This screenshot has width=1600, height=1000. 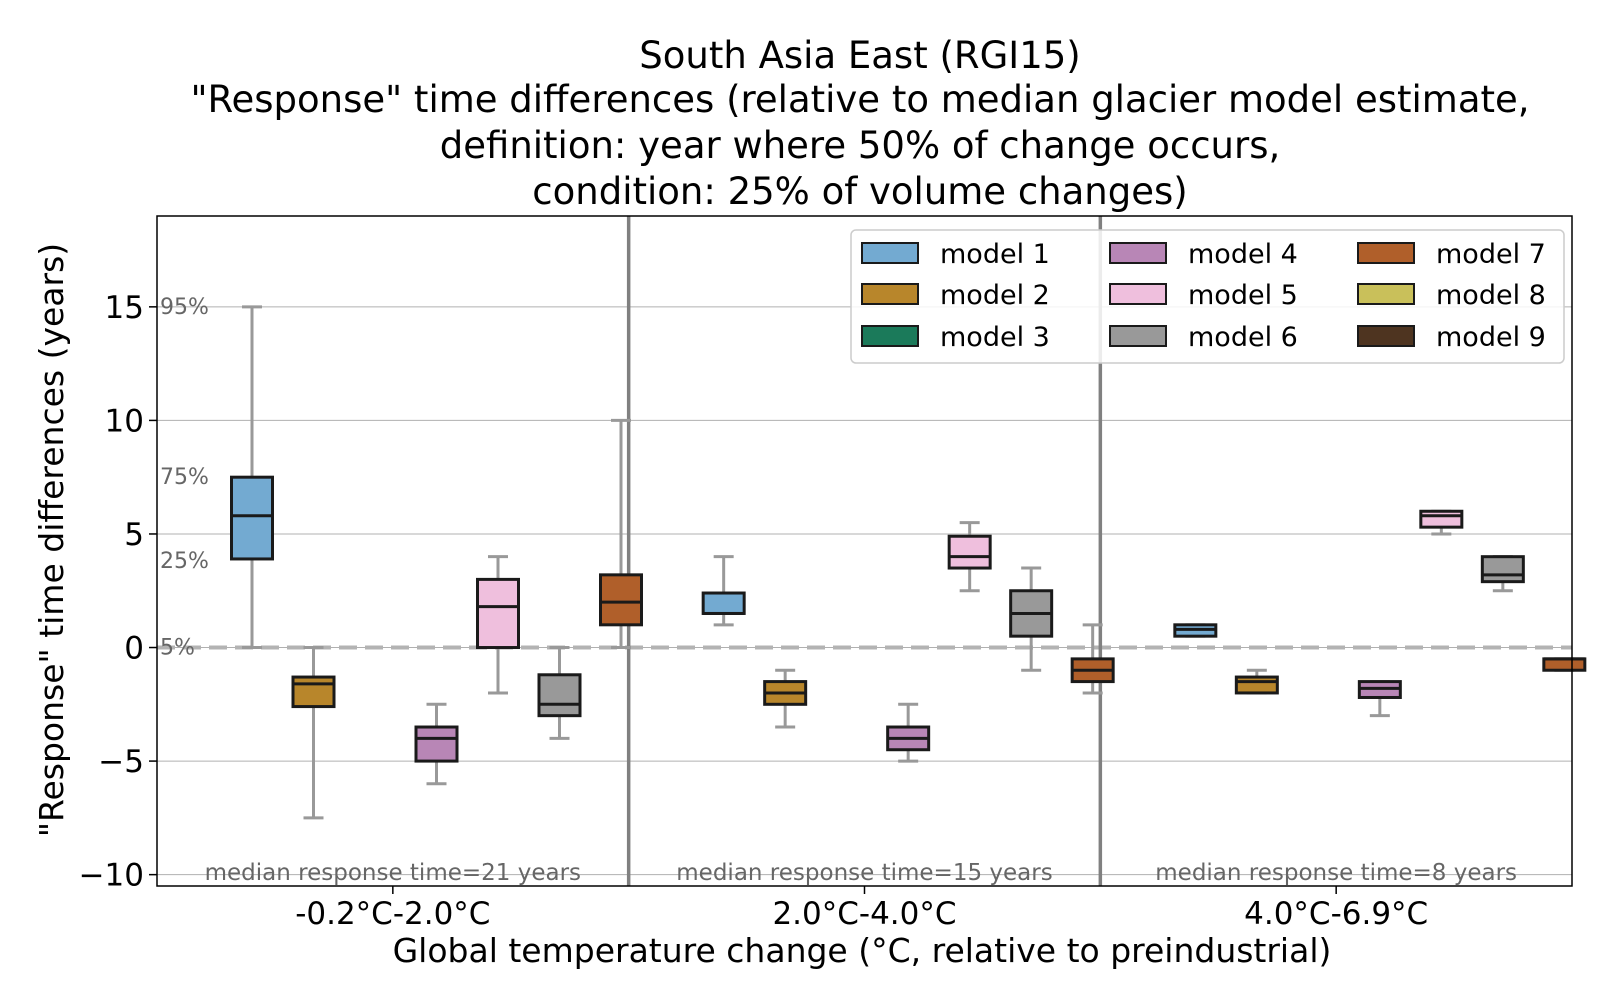 I want to click on y-axis-label: "Response" time differences (years), so click(x=51, y=540).